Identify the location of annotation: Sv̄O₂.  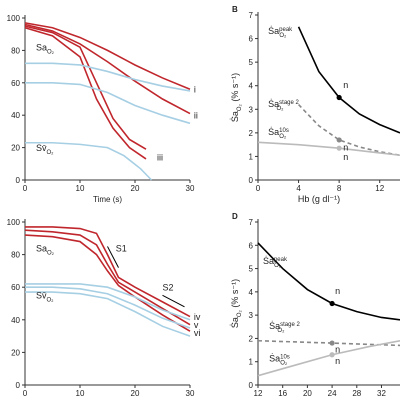
(45, 149).